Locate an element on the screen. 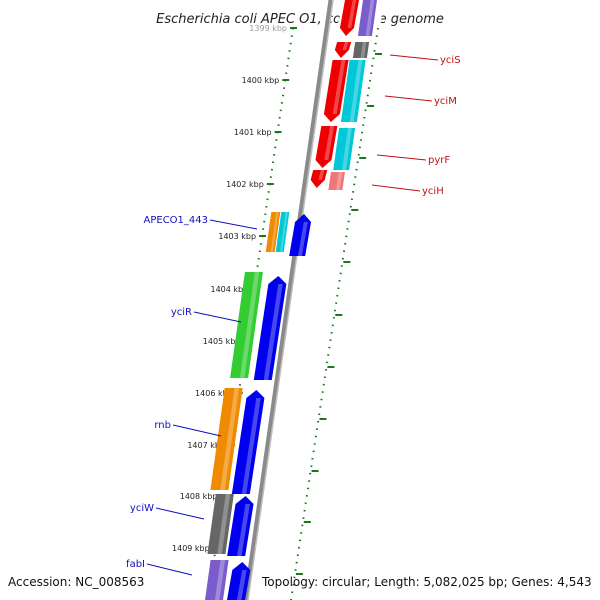 This screenshot has width=600, height=600. gene-yciM-shade is located at coordinates (356, 91).